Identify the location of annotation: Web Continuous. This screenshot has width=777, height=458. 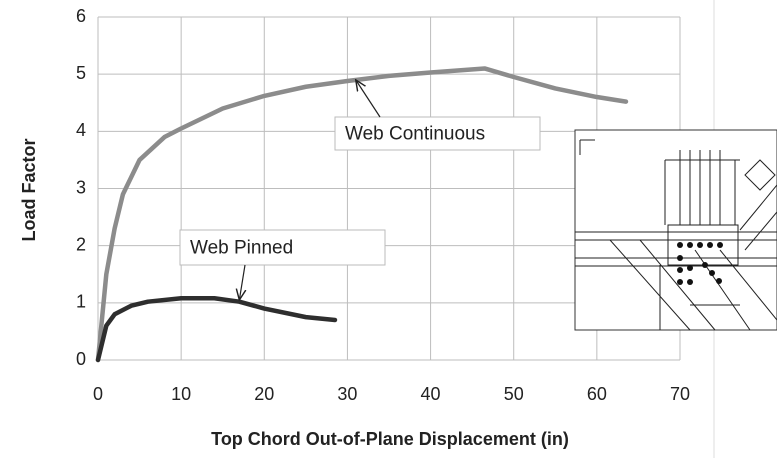
(415, 134).